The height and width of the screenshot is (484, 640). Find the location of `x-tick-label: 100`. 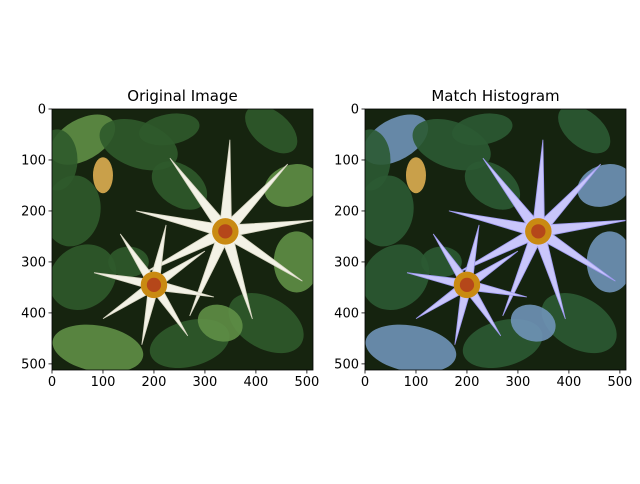

x-tick-label: 100 is located at coordinates (416, 382).